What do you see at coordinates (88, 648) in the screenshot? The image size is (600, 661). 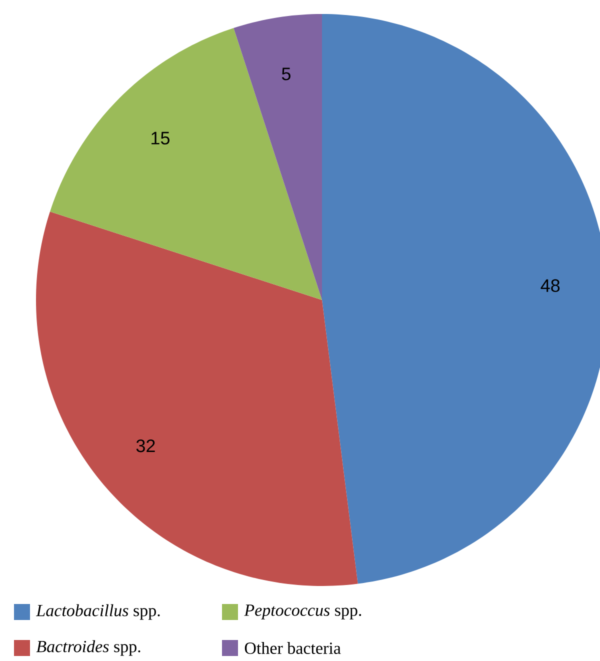 I see `legend-label: Bactroides spp.` at bounding box center [88, 648].